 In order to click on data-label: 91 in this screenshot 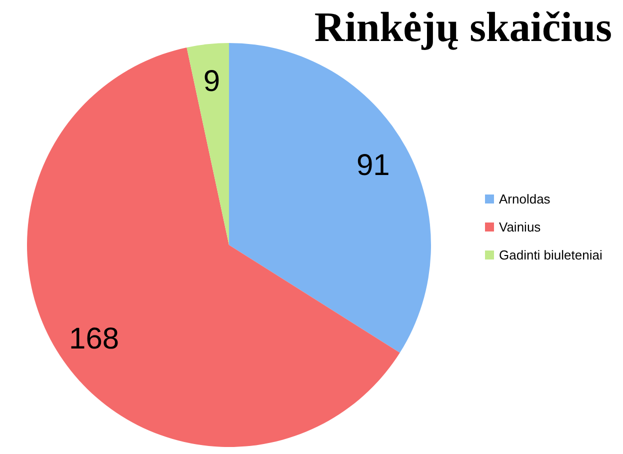, I will do `click(373, 165)`.